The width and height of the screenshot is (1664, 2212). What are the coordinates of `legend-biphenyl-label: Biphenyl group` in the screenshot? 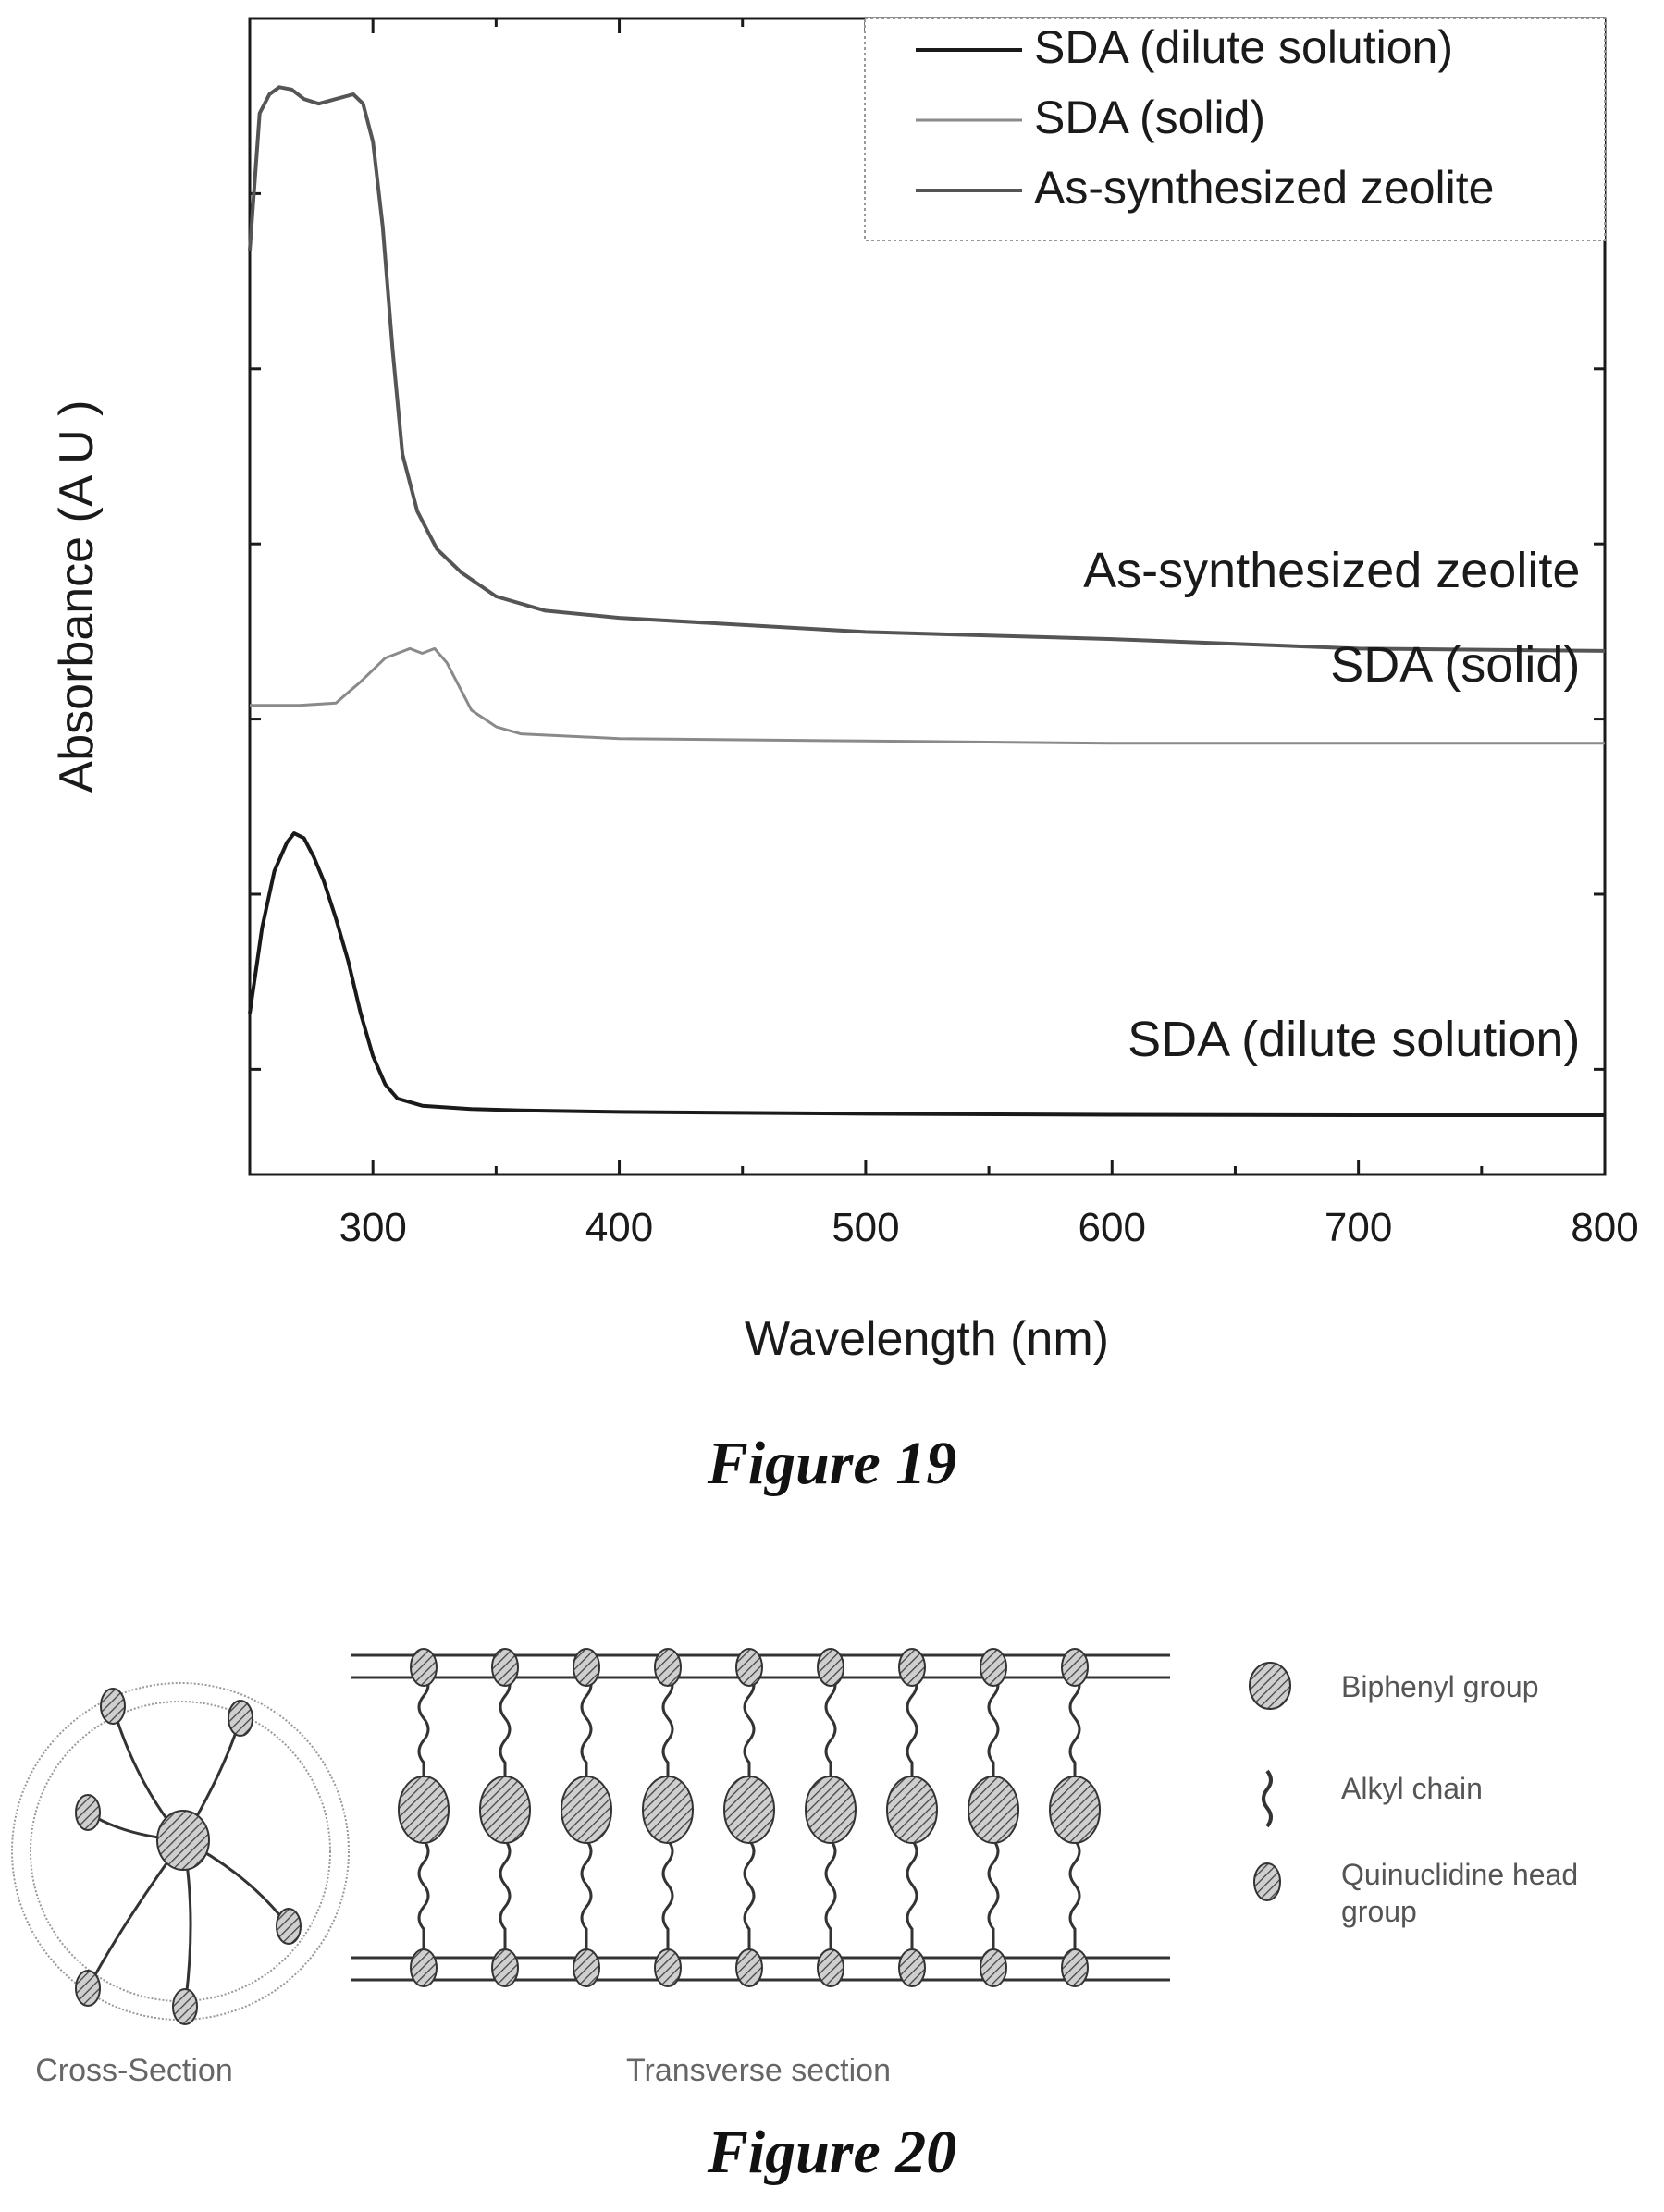 It's located at (1439, 1687).